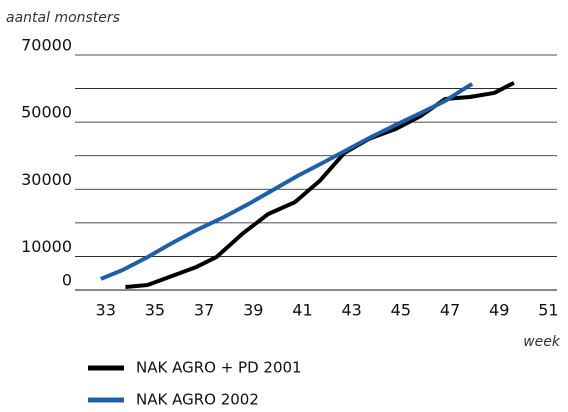 Image resolution: width=568 pixels, height=412 pixels. I want to click on x-tick-label: 41, so click(302, 310).